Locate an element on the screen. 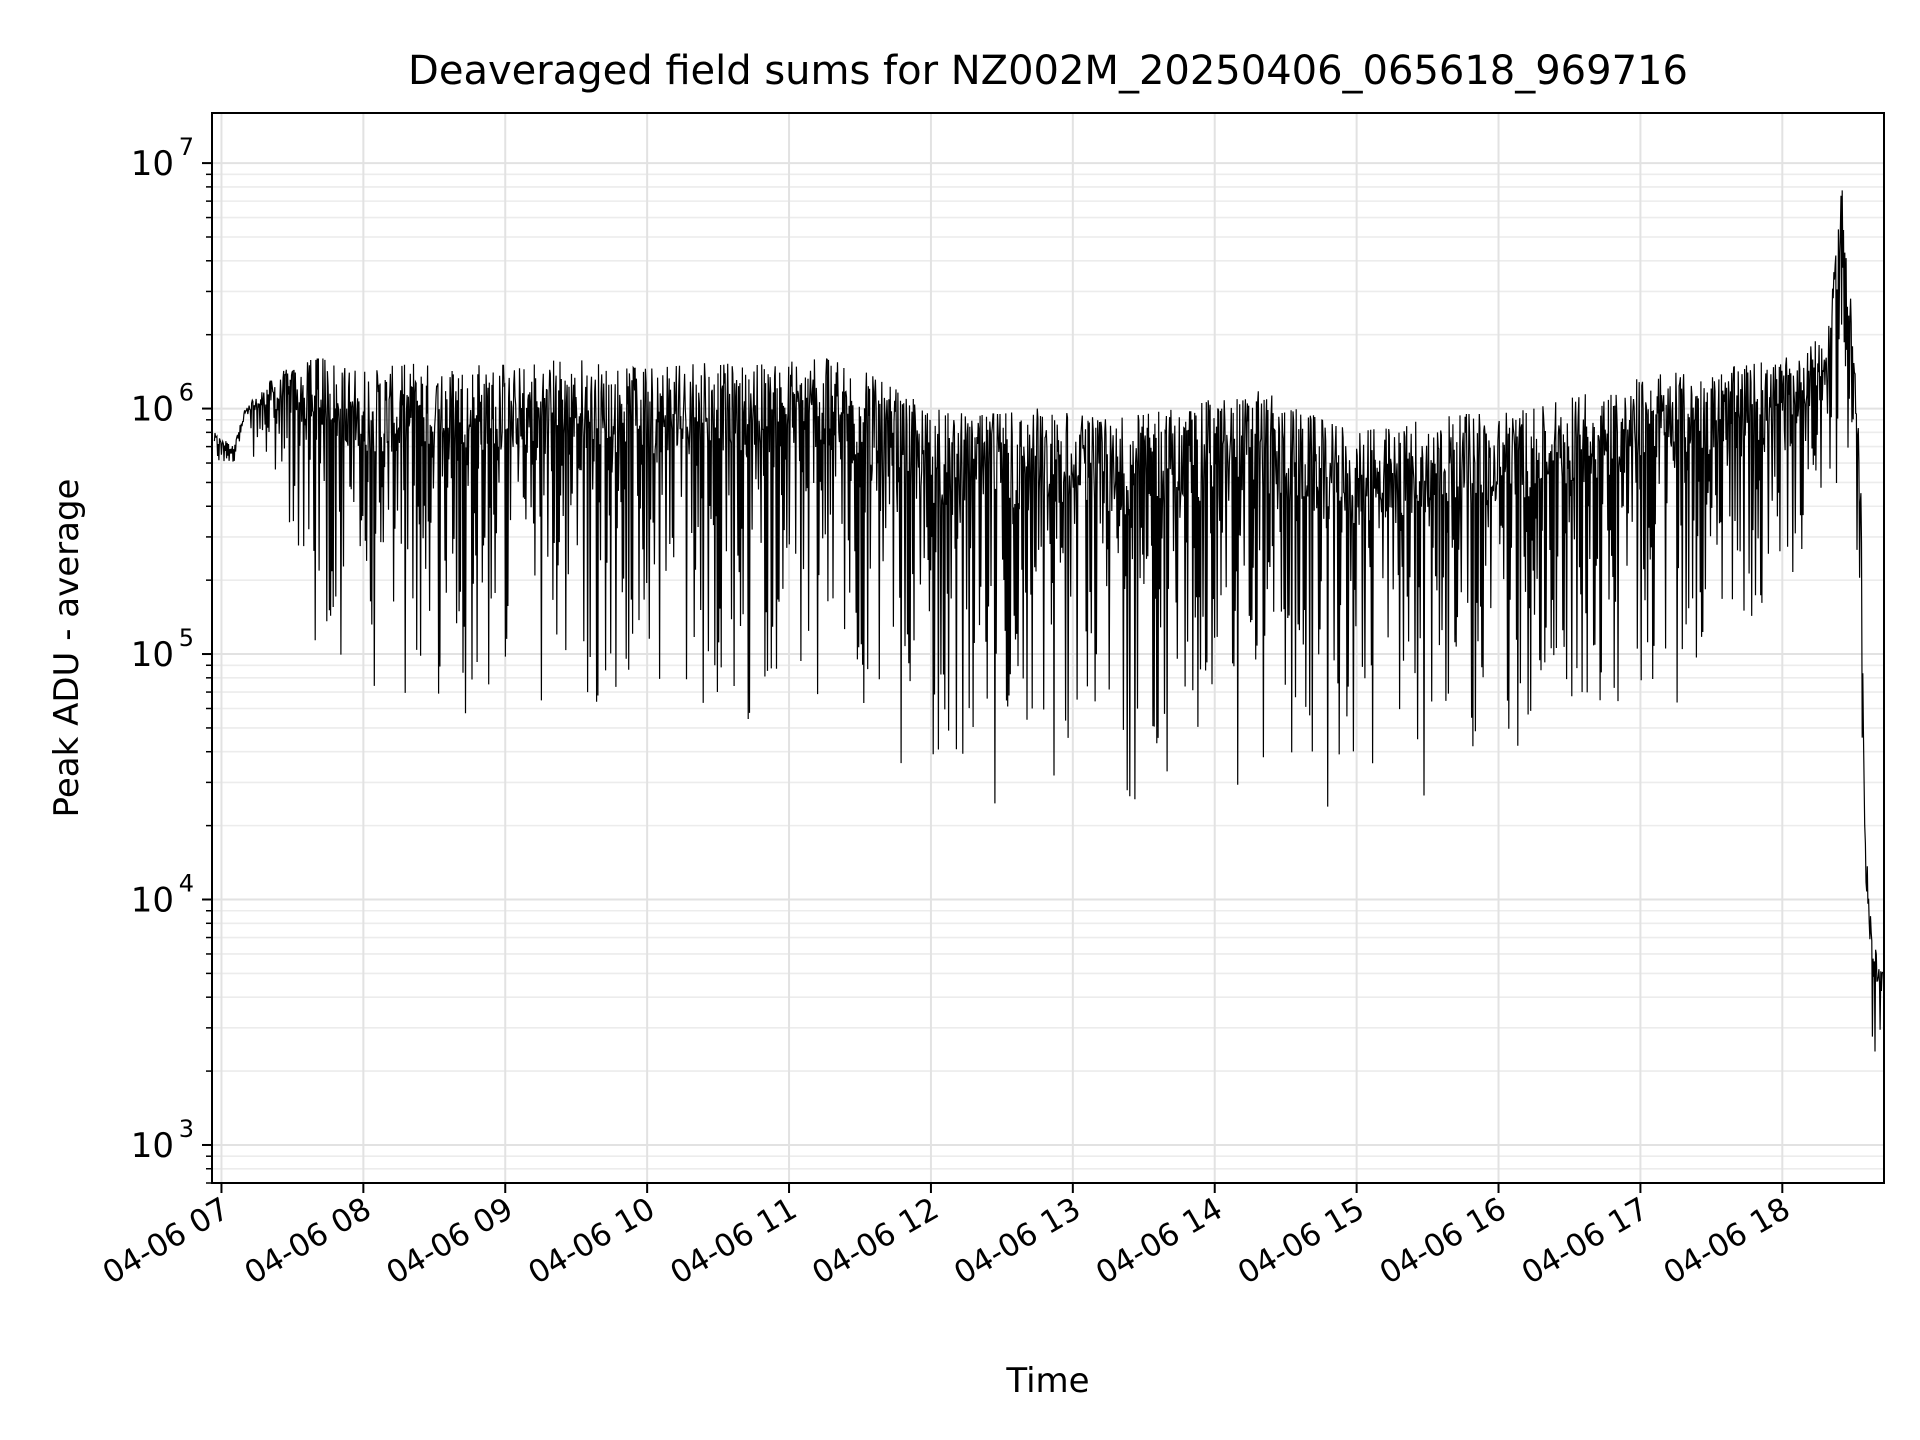 The width and height of the screenshot is (1920, 1440). y-tick-exponent: 4 is located at coordinates (186, 884).